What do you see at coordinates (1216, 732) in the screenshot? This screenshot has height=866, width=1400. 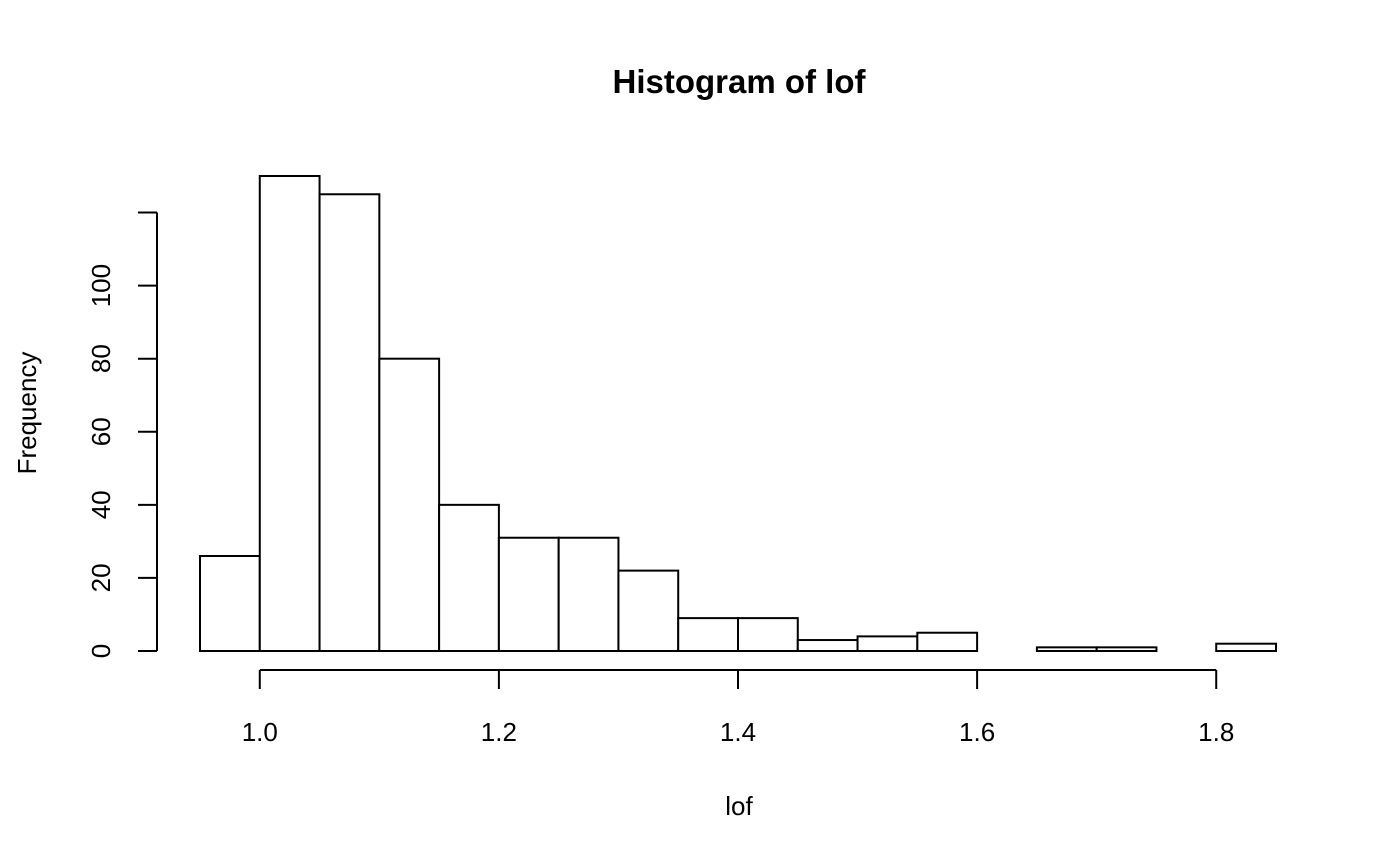 I see `x-tick-label: 1.8` at bounding box center [1216, 732].